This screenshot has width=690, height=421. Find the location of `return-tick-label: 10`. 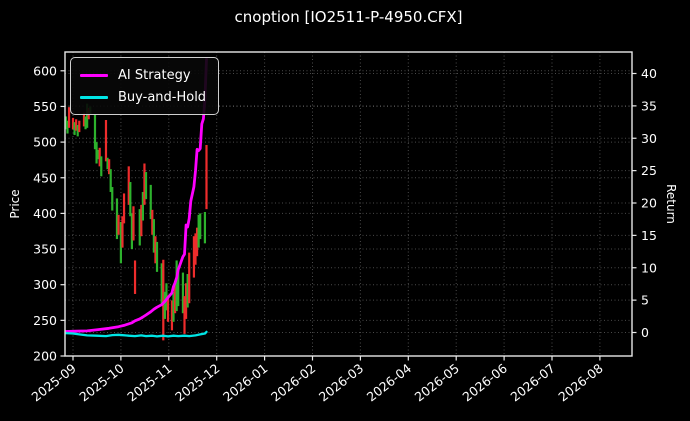

return-tick-label: 10 is located at coordinates (649, 267).